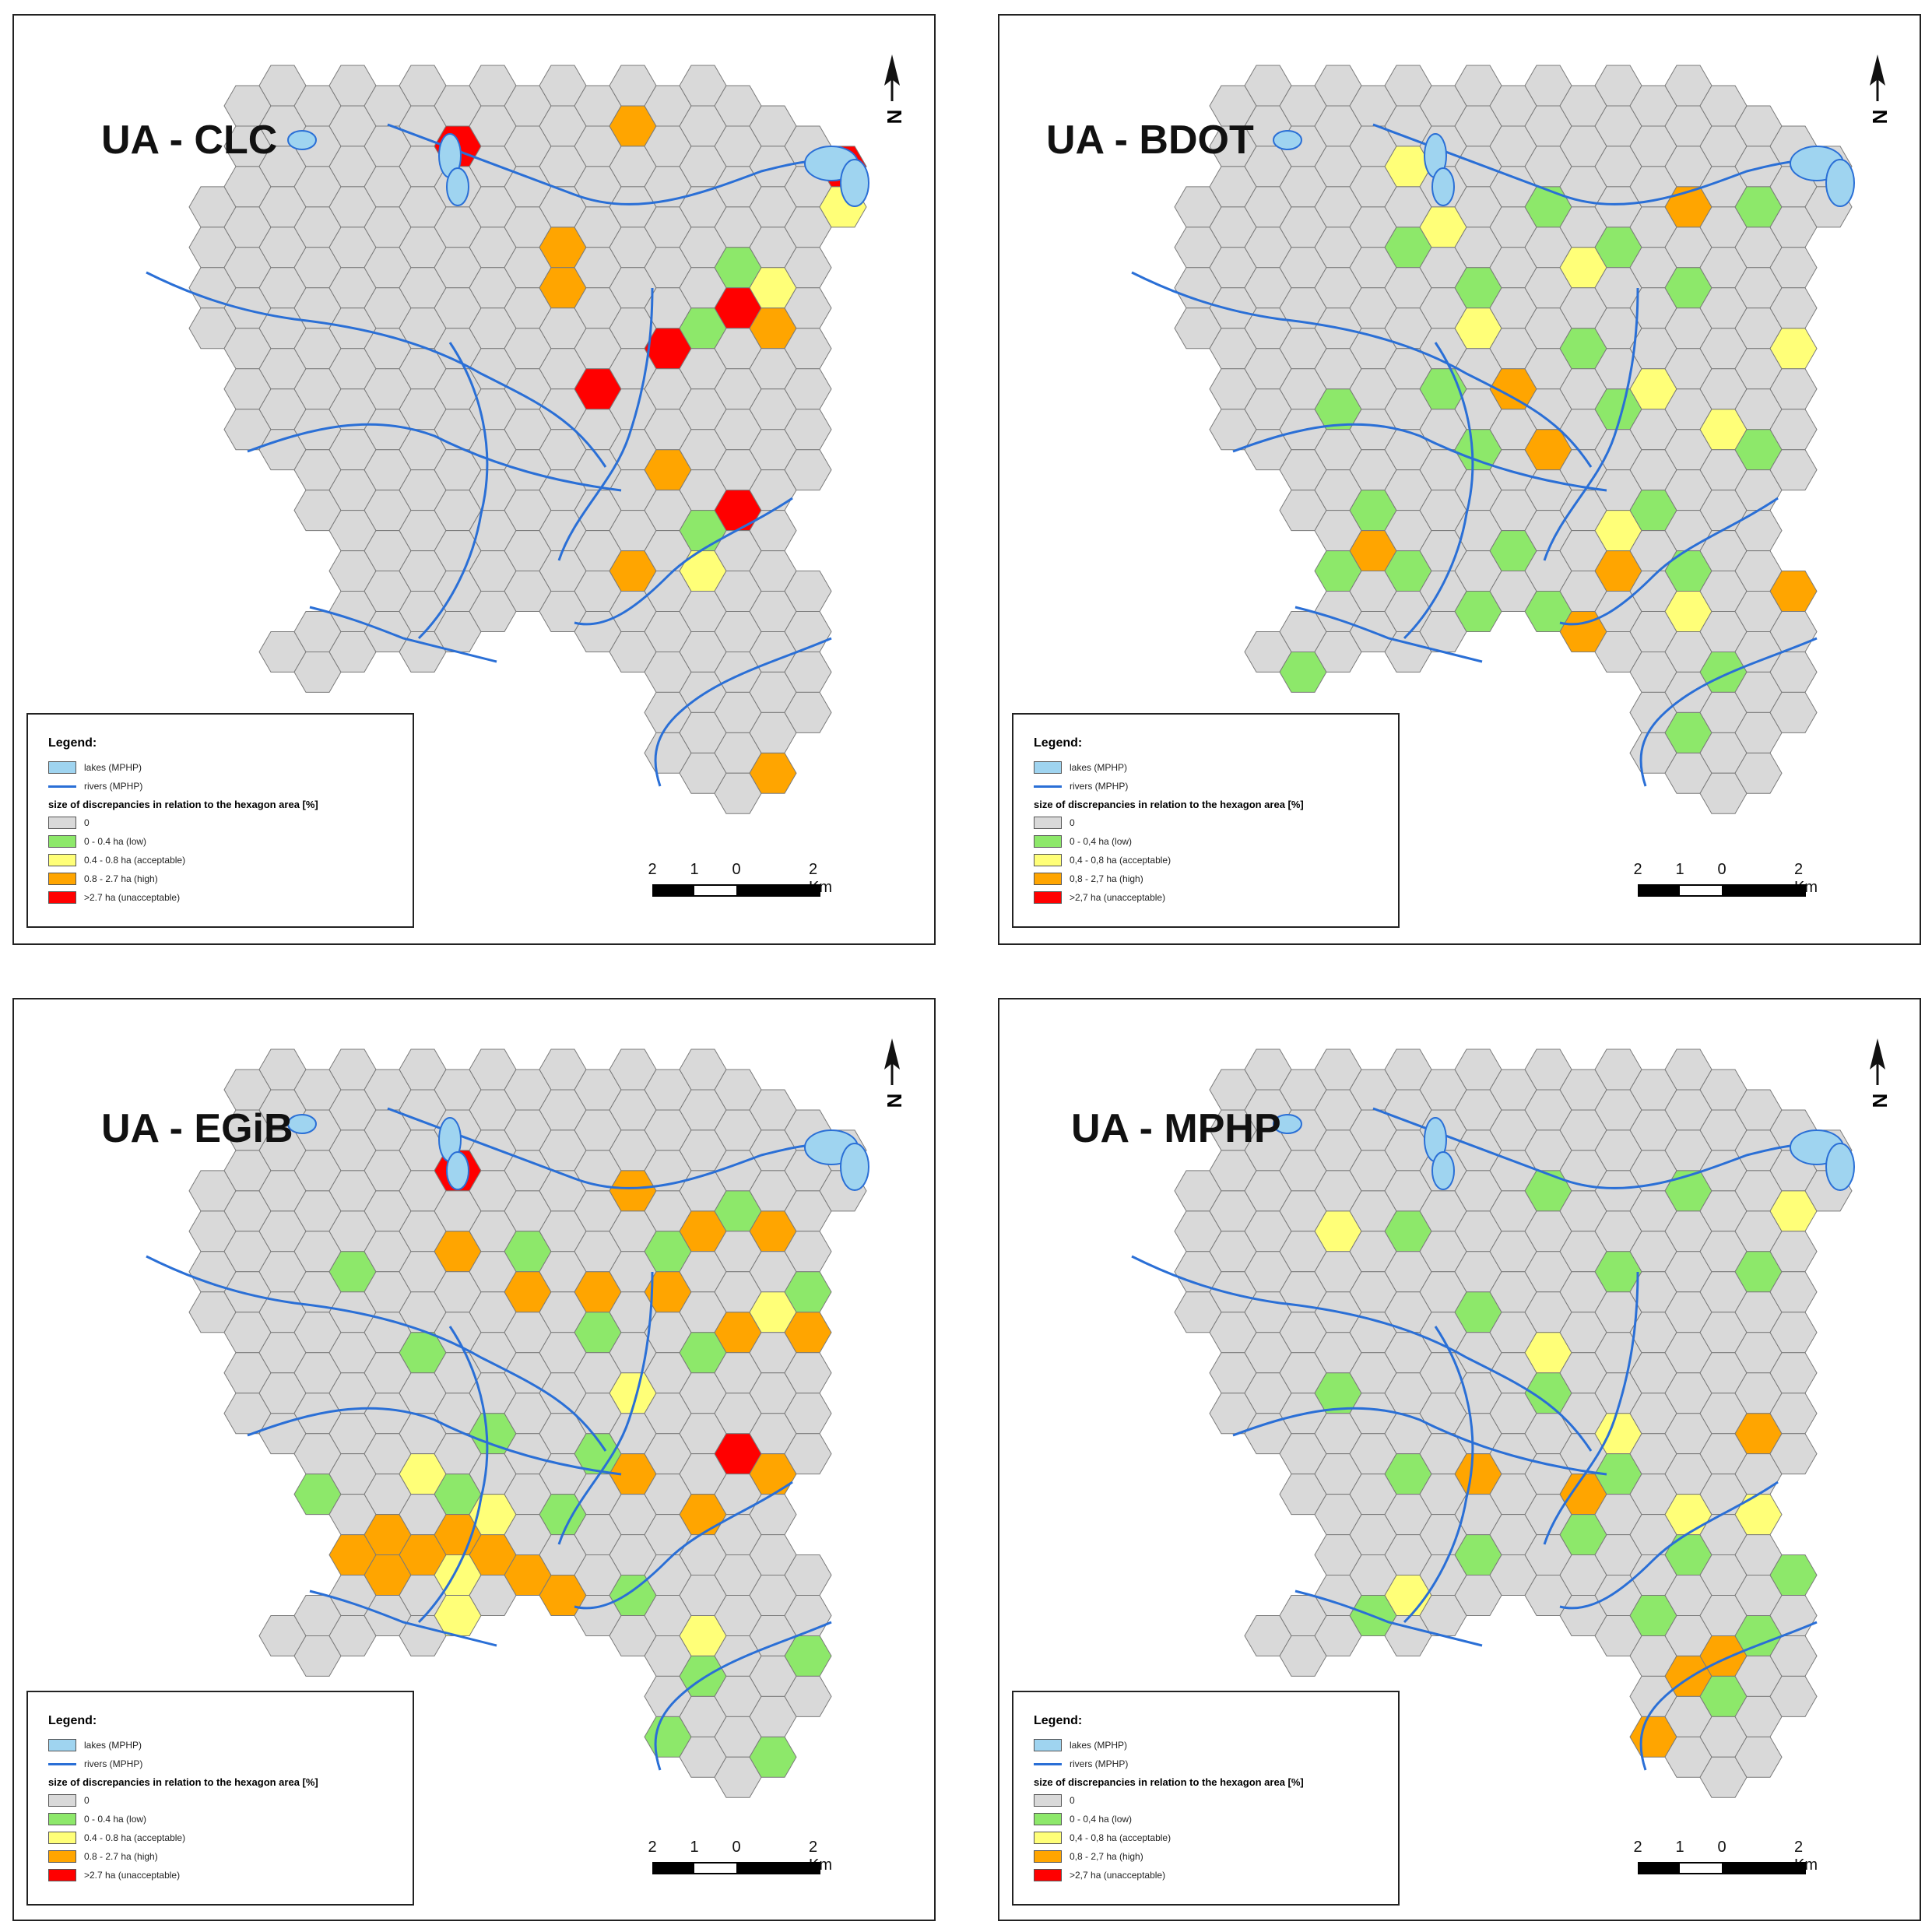 Image resolution: width=1932 pixels, height=1932 pixels. What do you see at coordinates (1150, 140) in the screenshot?
I see `map-title: UA - BDOT` at bounding box center [1150, 140].